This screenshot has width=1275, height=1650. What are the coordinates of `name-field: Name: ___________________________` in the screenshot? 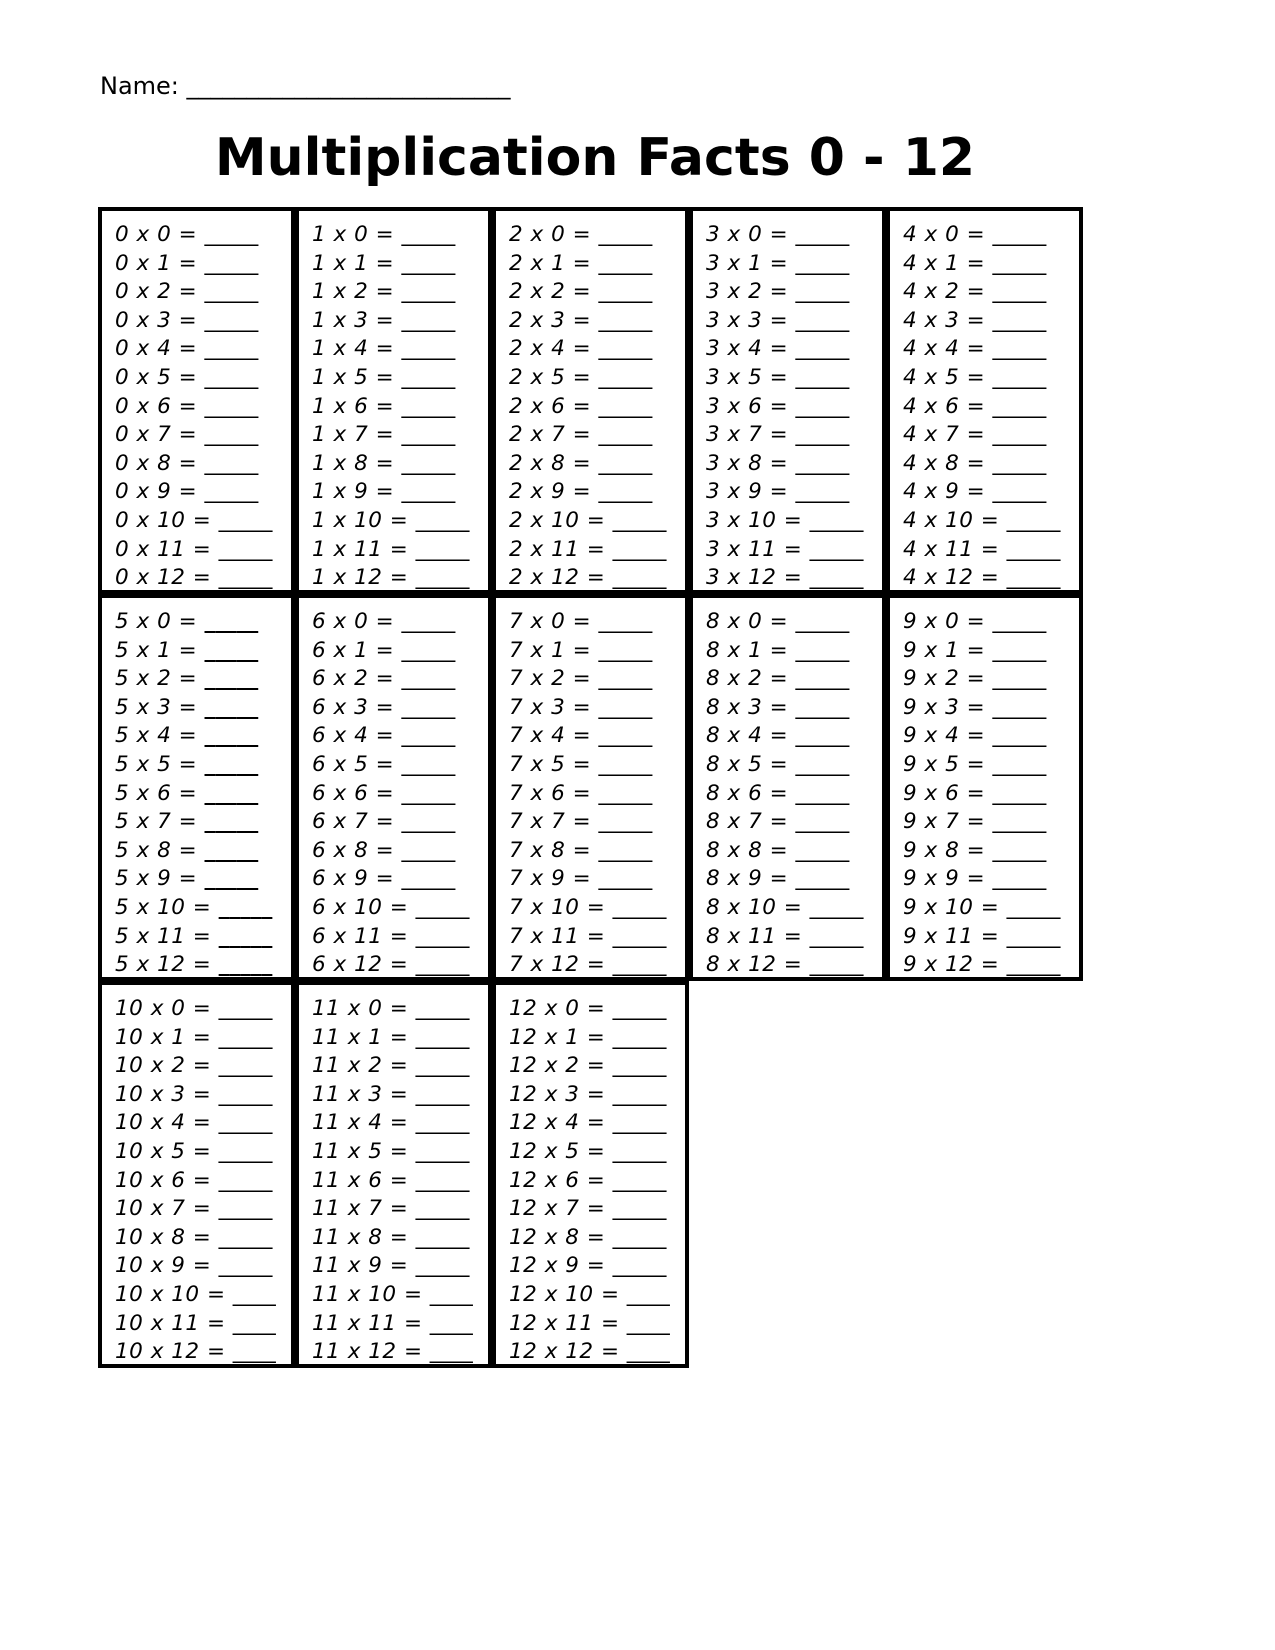 It's located at (305, 86).